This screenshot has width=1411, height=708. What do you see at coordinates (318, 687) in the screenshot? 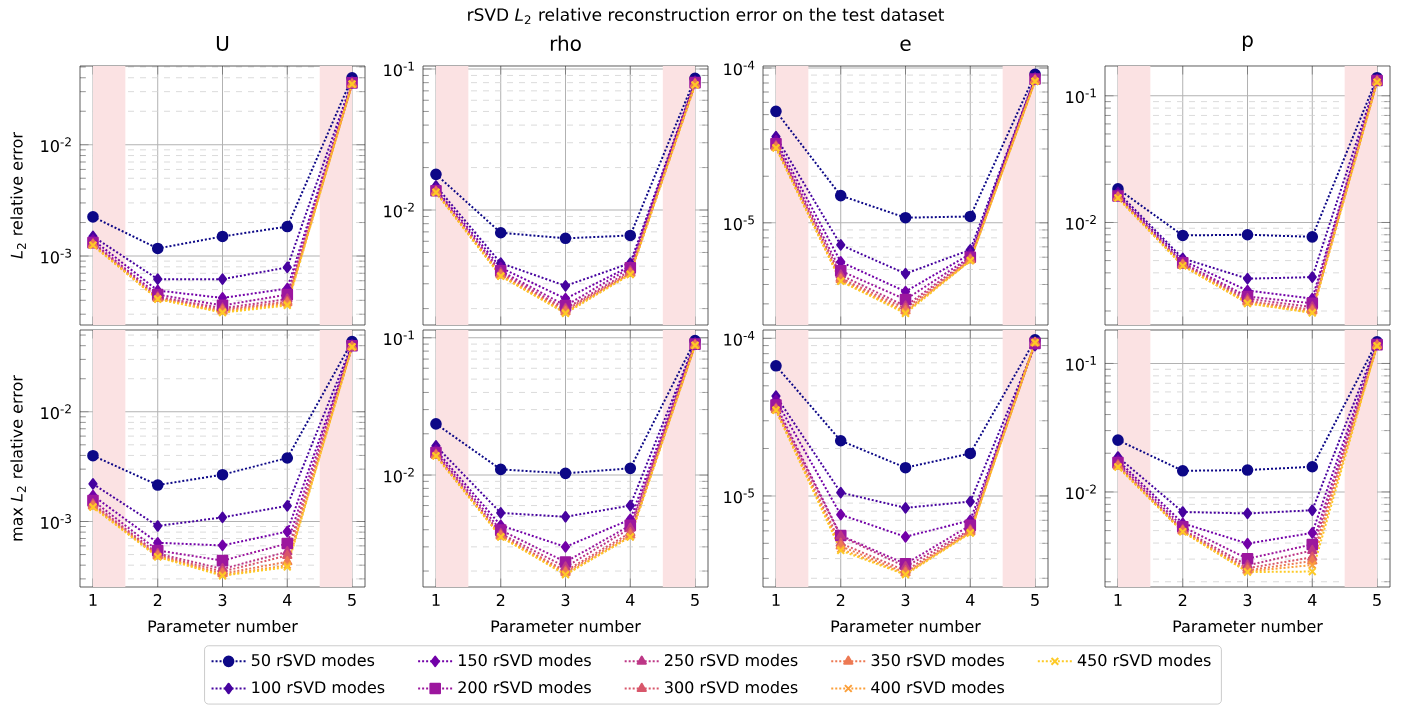
I see `legend-label: 100 rSVD modes` at bounding box center [318, 687].